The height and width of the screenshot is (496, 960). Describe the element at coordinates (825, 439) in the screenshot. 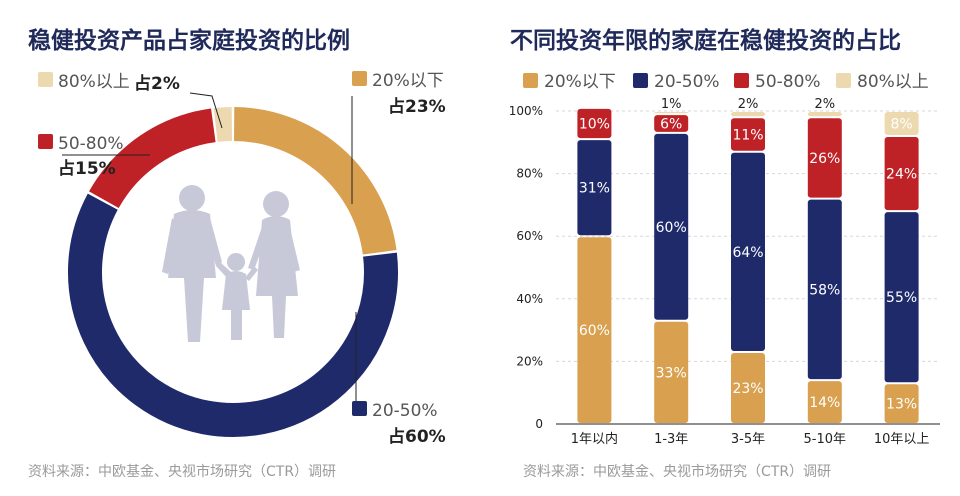

I see `x-tick-label: 5-10年` at that location.